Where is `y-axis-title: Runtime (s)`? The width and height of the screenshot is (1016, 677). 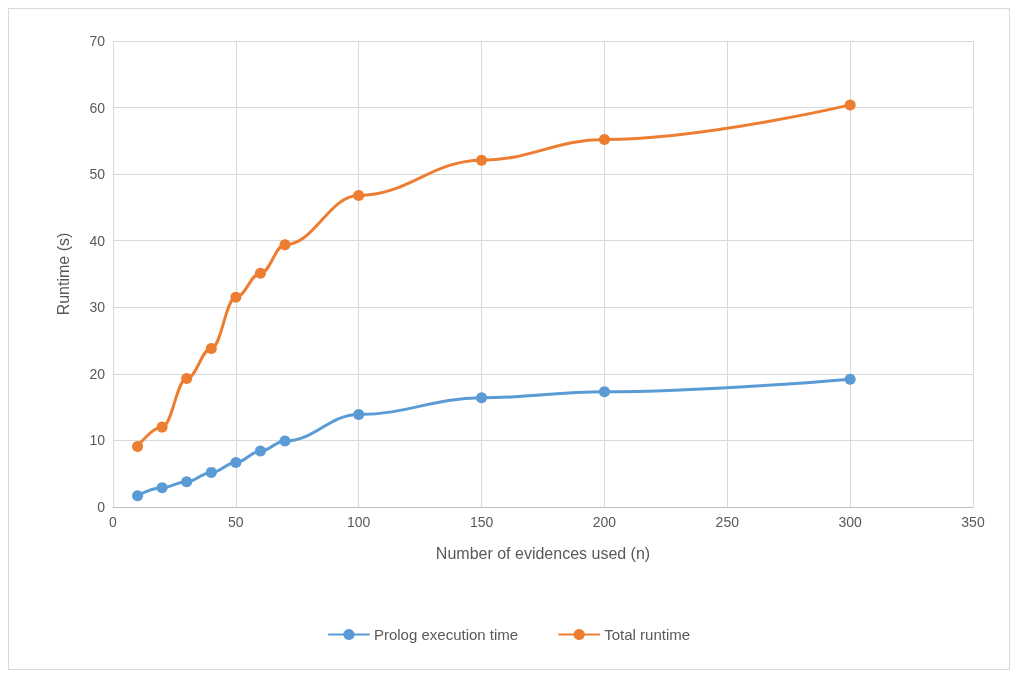 y-axis-title: Runtime (s) is located at coordinates (63, 274).